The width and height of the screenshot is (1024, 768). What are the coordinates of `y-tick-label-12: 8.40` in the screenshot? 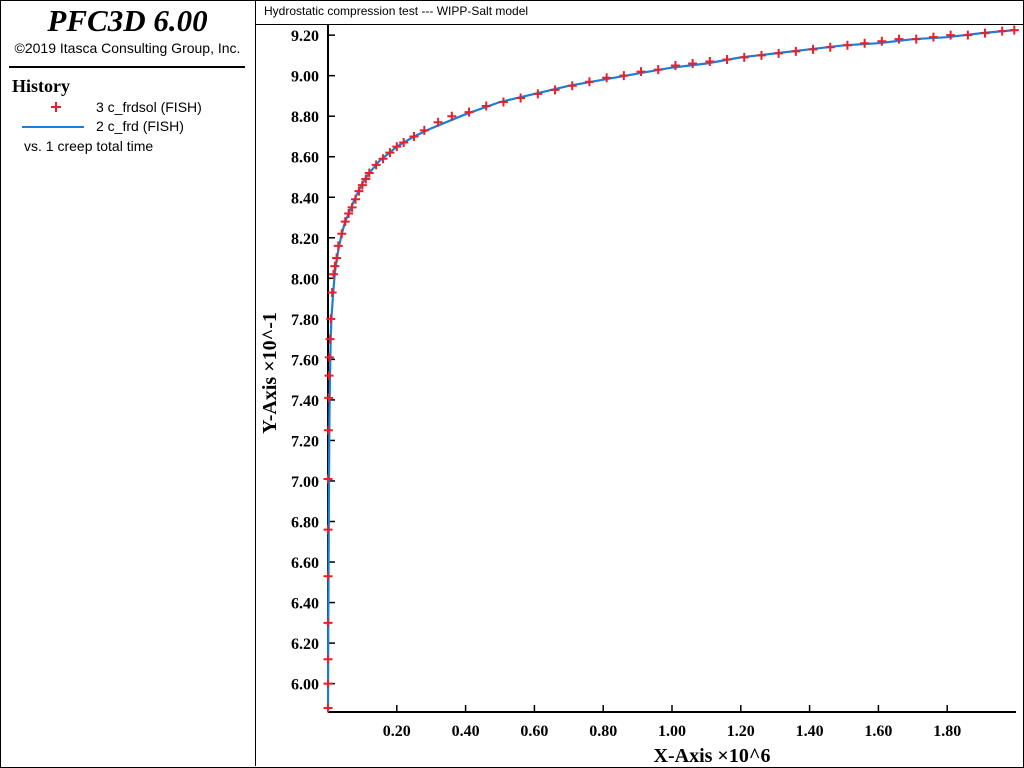 It's located at (305, 198).